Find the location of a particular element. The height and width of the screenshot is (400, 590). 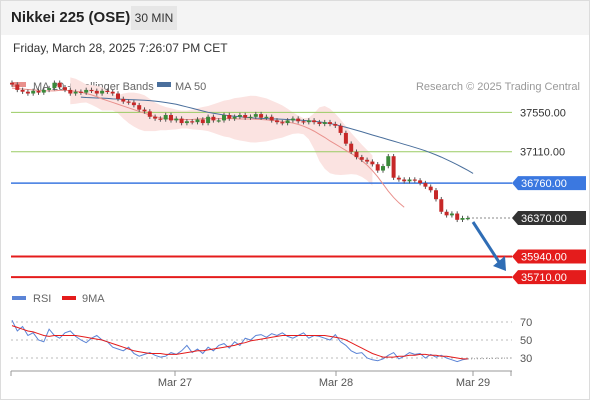

x-tick-label: Mar 29 is located at coordinates (473, 383).